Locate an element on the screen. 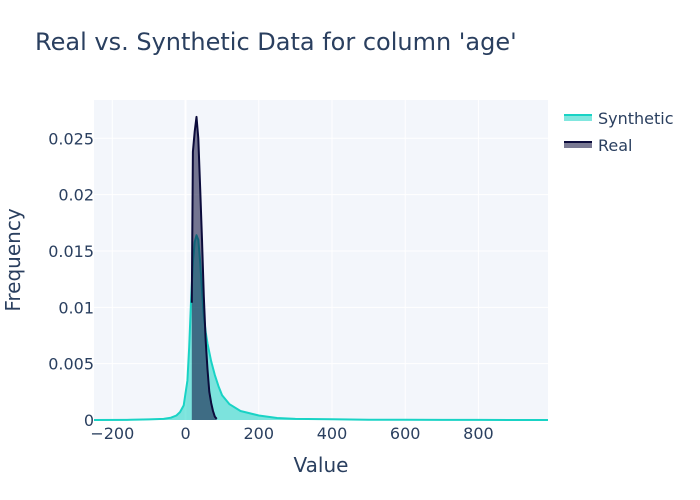 The image size is (700, 500). x-axis-ticks: −200 0 200 400 600 800 is located at coordinates (291, 433).